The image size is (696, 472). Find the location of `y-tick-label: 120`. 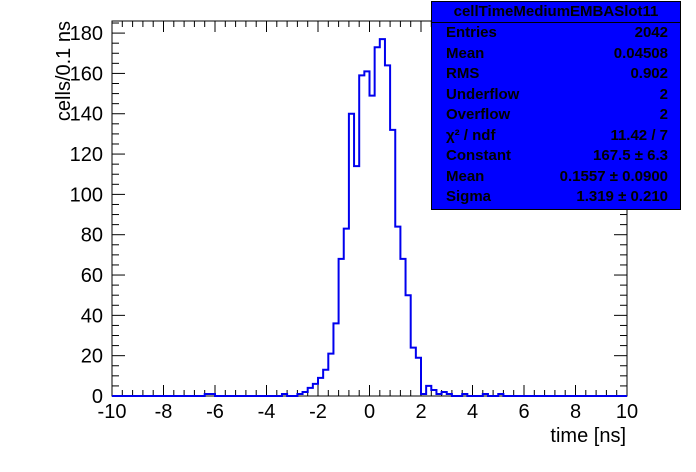

y-tick-label: 120 is located at coordinates (86, 155).